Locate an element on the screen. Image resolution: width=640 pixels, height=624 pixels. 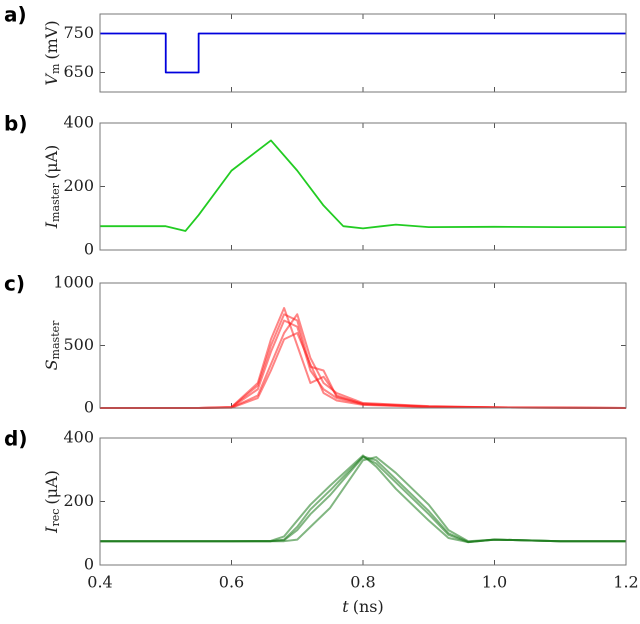
y-tick-label: 1000 is located at coordinates (73, 282).